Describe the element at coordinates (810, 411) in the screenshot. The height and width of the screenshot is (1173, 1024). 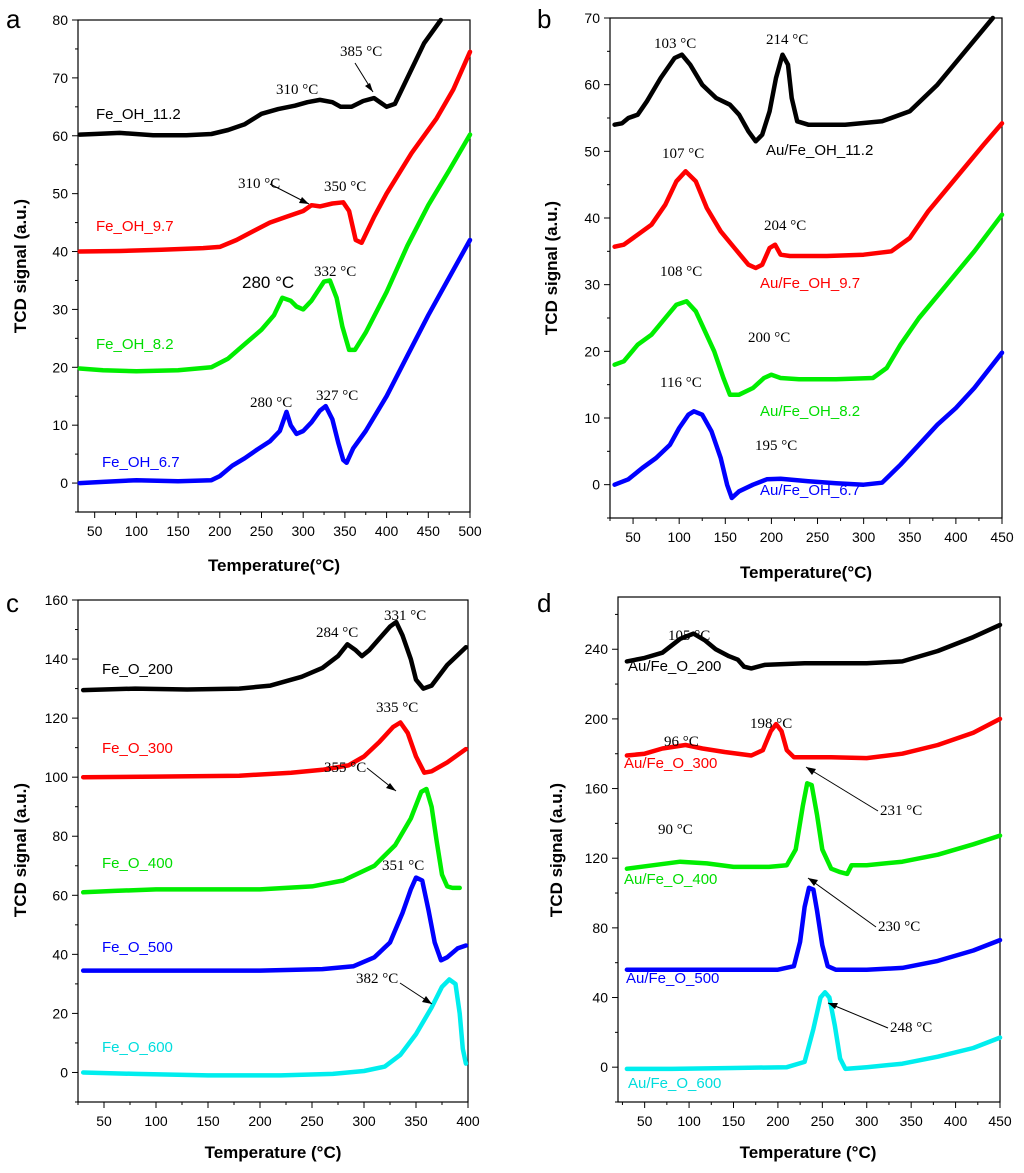
I see `series-label-au-fe-oh-8-2: Au/Fe_OH_8.2` at that location.